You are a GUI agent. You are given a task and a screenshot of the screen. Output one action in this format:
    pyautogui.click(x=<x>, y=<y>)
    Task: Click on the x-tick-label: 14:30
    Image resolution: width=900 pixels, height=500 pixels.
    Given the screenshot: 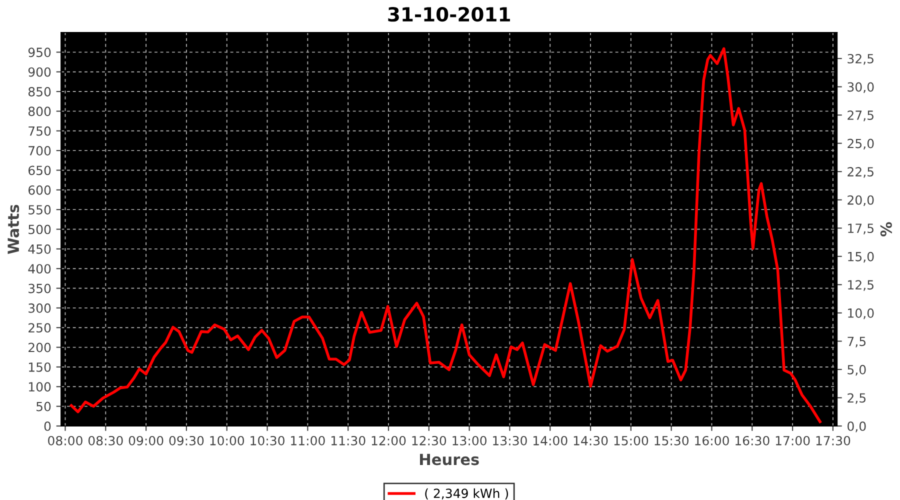 What is the action you would take?
    pyautogui.click(x=591, y=441)
    